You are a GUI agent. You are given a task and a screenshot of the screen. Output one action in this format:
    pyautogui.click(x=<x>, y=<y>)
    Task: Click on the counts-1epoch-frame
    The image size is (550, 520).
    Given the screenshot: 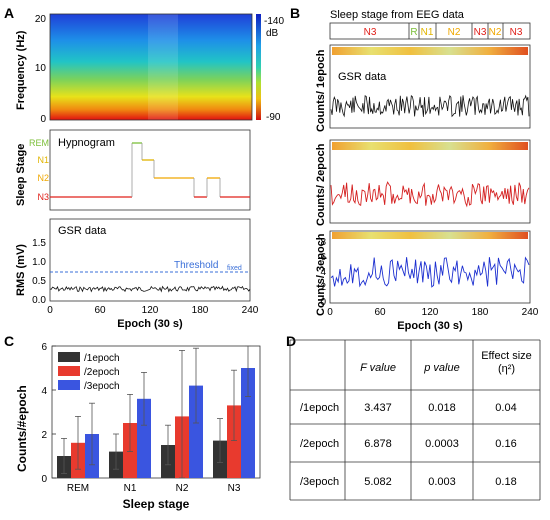 What is the action you would take?
    pyautogui.click(x=430, y=86)
    